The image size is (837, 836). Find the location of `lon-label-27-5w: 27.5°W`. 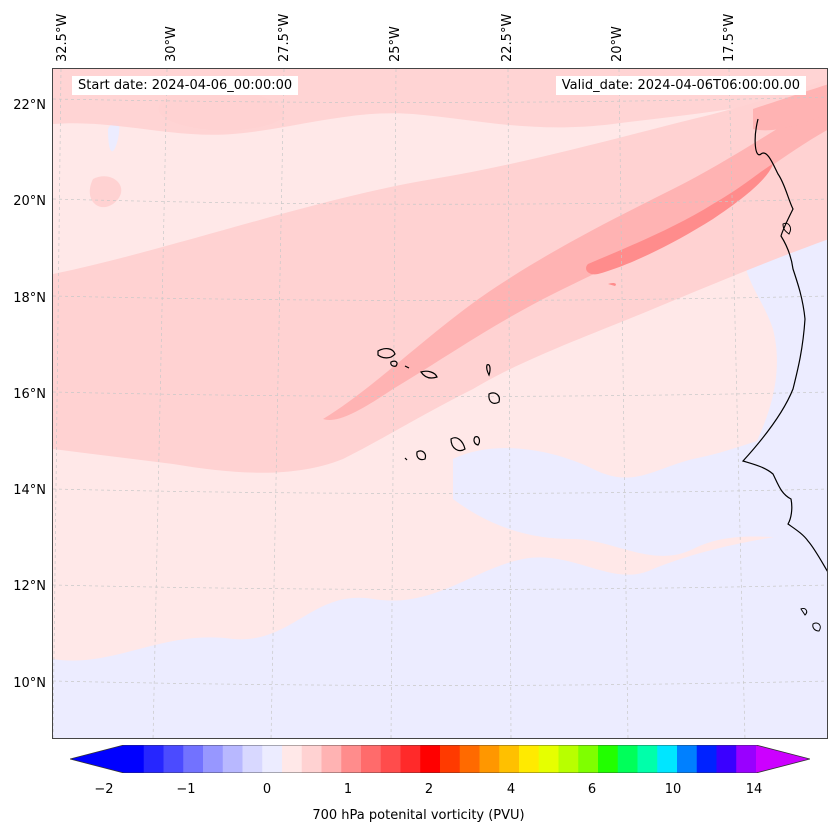

lon-label-27-5w: 27.5°W is located at coordinates (284, 37).